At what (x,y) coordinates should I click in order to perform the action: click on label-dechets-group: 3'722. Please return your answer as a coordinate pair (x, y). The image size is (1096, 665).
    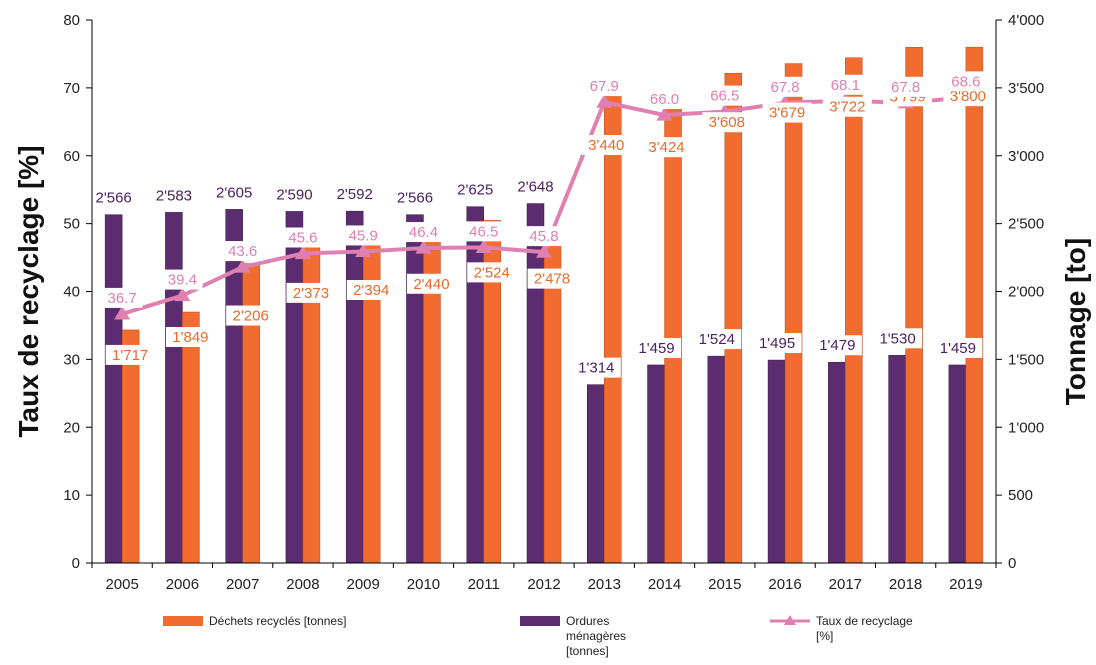
    Looking at the image, I should click on (847, 106).